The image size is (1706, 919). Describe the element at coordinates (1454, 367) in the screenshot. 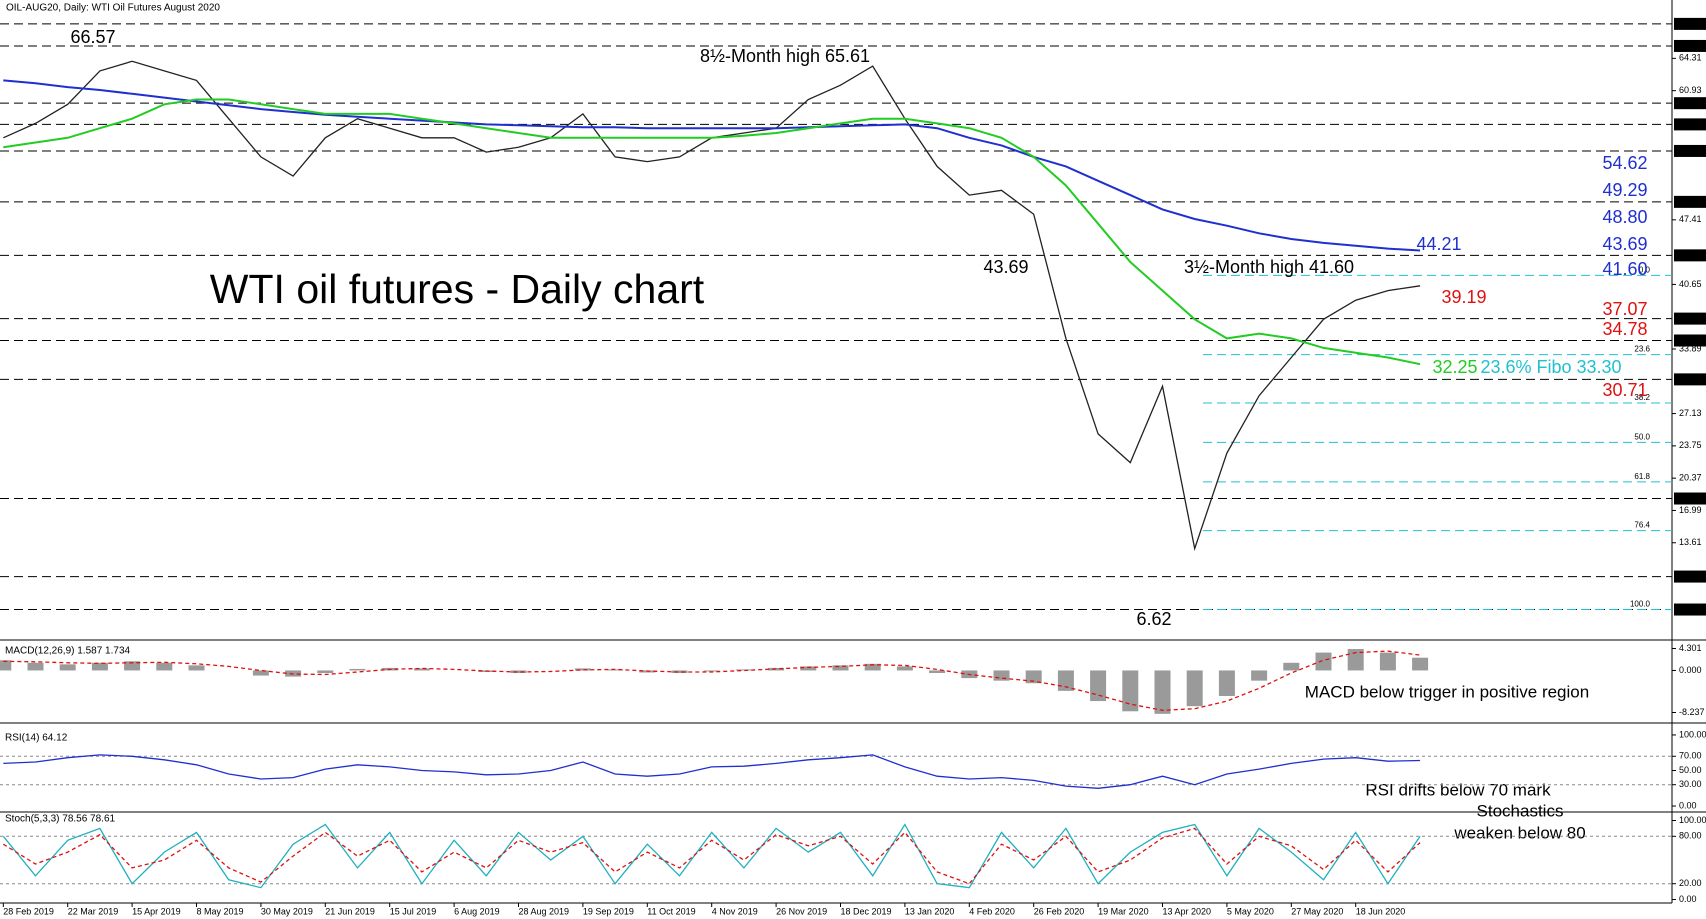

I see `annotation: 32.25` at that location.